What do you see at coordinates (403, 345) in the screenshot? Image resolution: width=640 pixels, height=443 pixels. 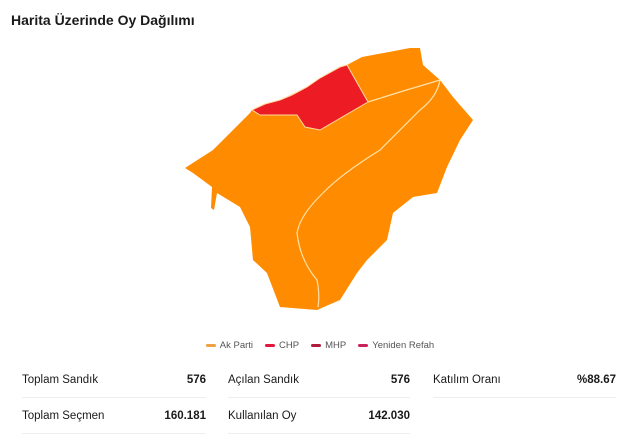 I see `legend-label: Yeniden Refah` at bounding box center [403, 345].